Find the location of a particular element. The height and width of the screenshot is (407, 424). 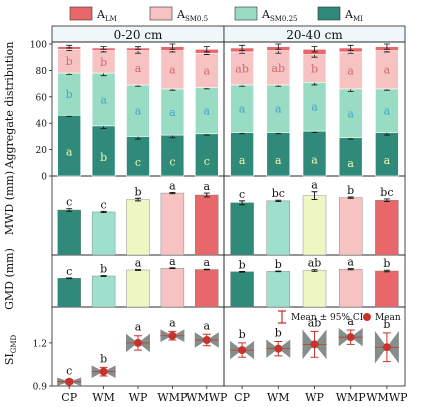

agg-ytick-label: 60 is located at coordinates (42, 98).